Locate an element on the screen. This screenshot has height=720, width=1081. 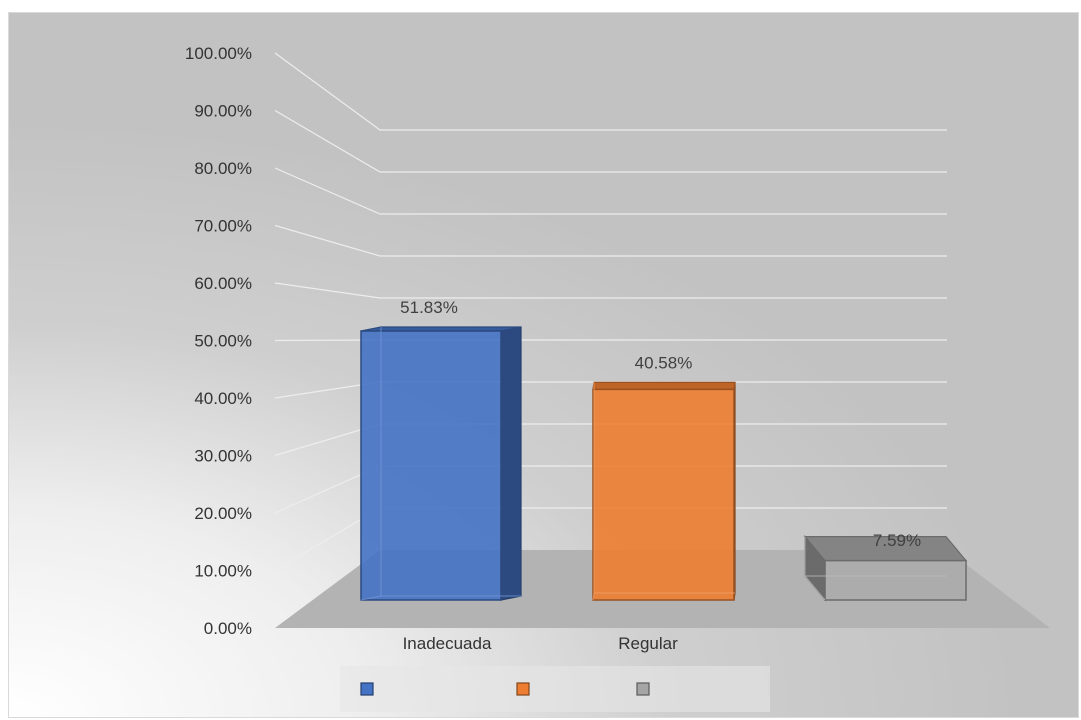
y-tick-label: 90.00% is located at coordinates (223, 111).